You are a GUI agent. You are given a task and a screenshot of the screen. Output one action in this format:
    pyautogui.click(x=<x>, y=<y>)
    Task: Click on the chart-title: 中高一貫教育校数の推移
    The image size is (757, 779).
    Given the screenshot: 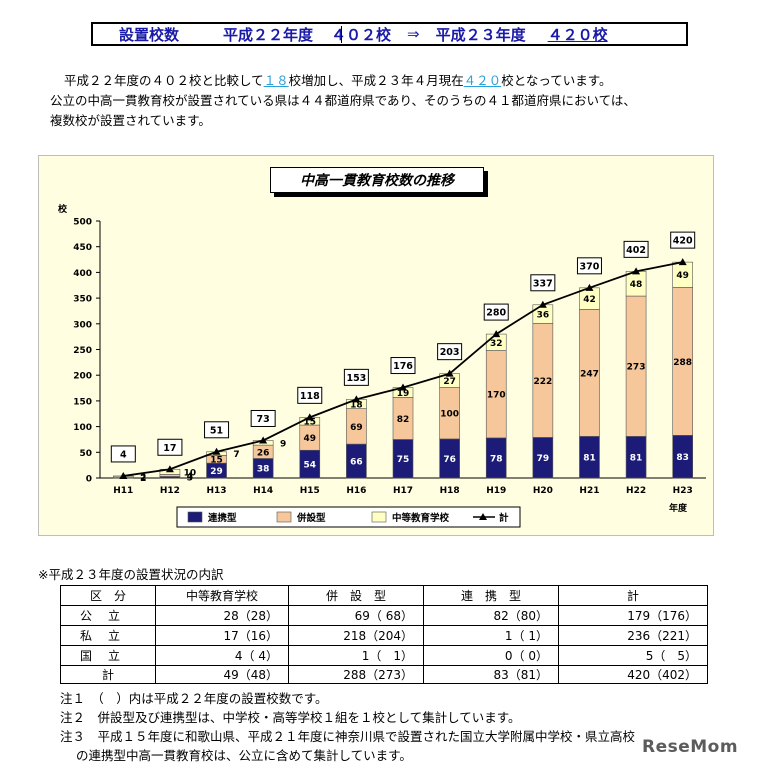 What is the action you would take?
    pyautogui.click(x=377, y=180)
    